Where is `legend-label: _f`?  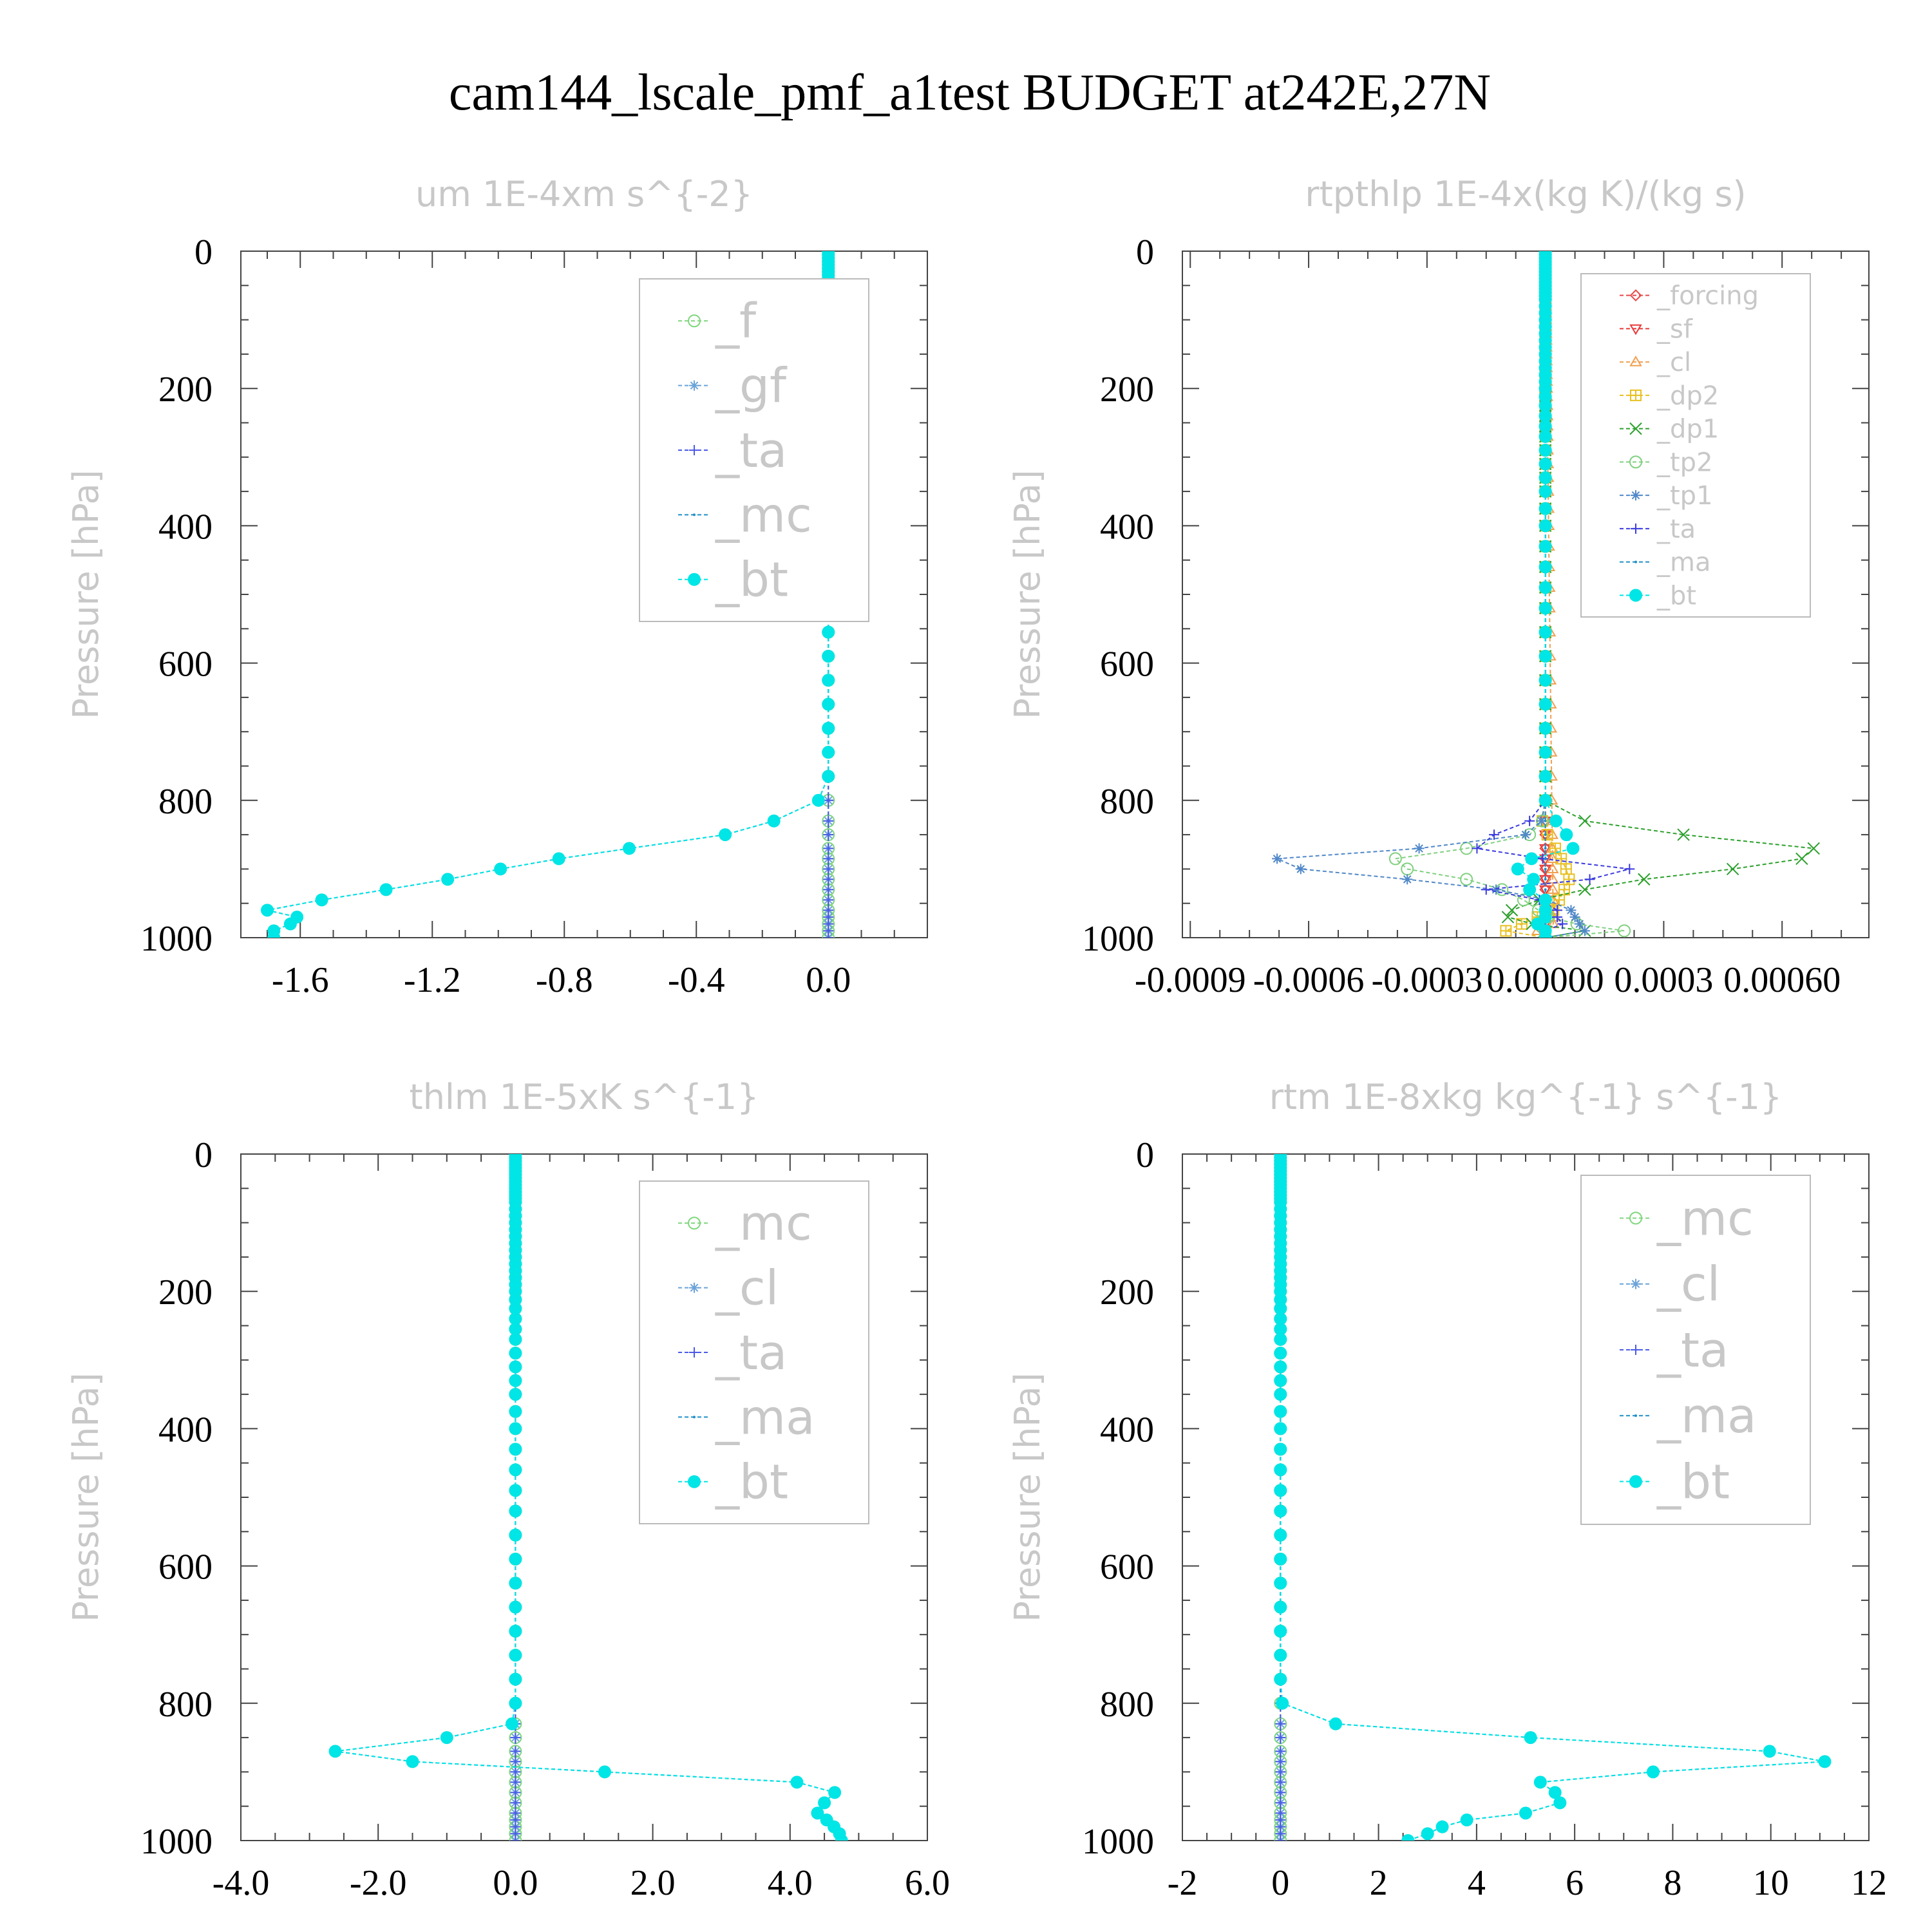 legend-label: _f is located at coordinates (736, 321).